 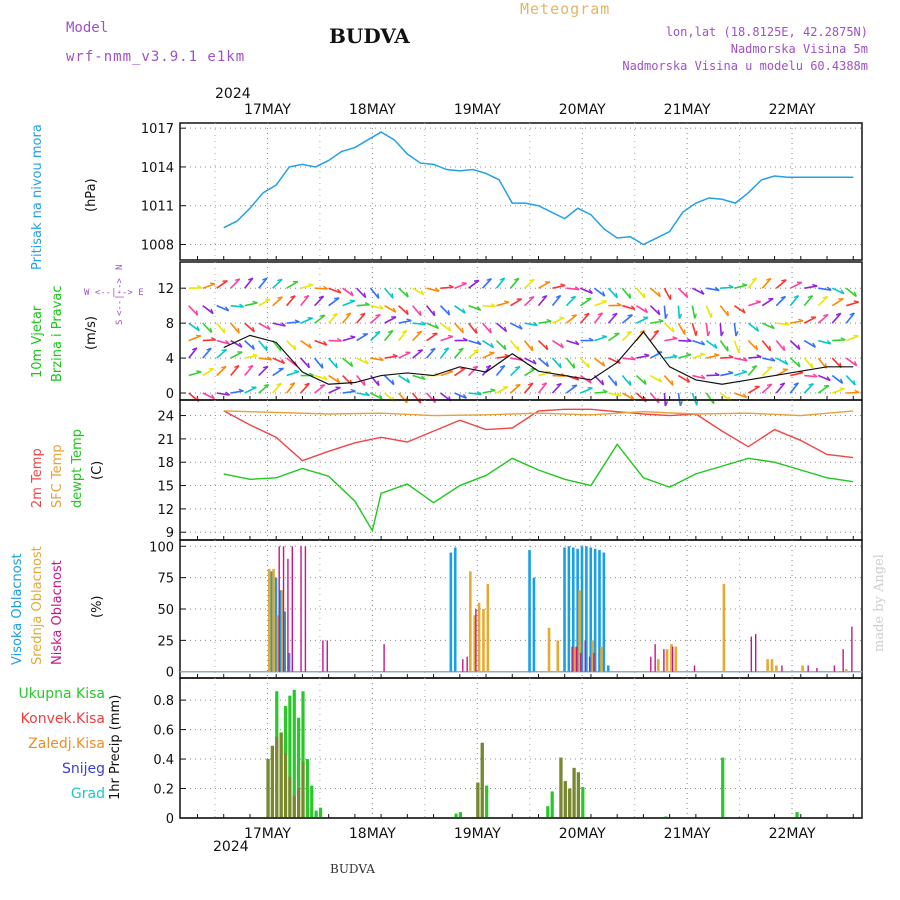 What do you see at coordinates (538, 488) in the screenshot?
I see `dewpt-series-line` at bounding box center [538, 488].